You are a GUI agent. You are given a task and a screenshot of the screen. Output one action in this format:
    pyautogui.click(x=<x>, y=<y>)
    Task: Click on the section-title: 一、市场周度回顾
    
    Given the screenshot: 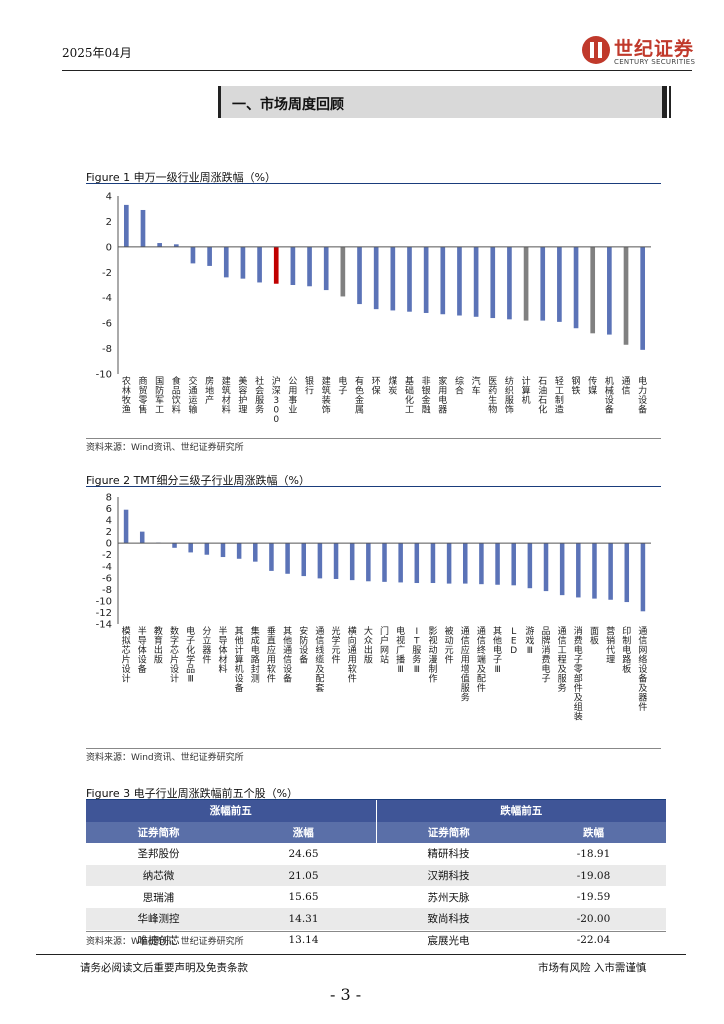 What is the action you would take?
    pyautogui.click(x=288, y=105)
    